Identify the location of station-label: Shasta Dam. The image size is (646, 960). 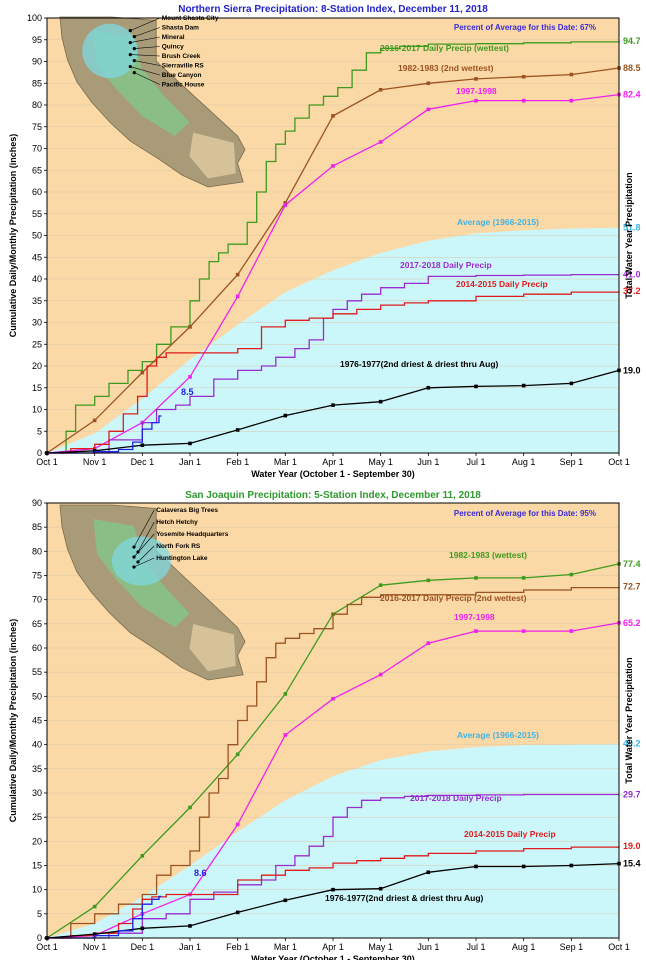
(180, 28).